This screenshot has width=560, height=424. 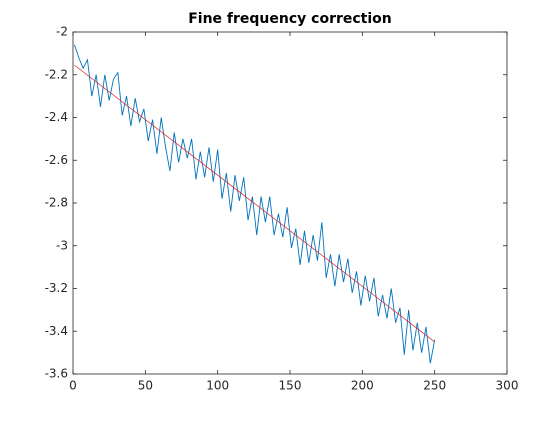 I want to click on y-tick-label: -2.2, so click(x=56, y=74).